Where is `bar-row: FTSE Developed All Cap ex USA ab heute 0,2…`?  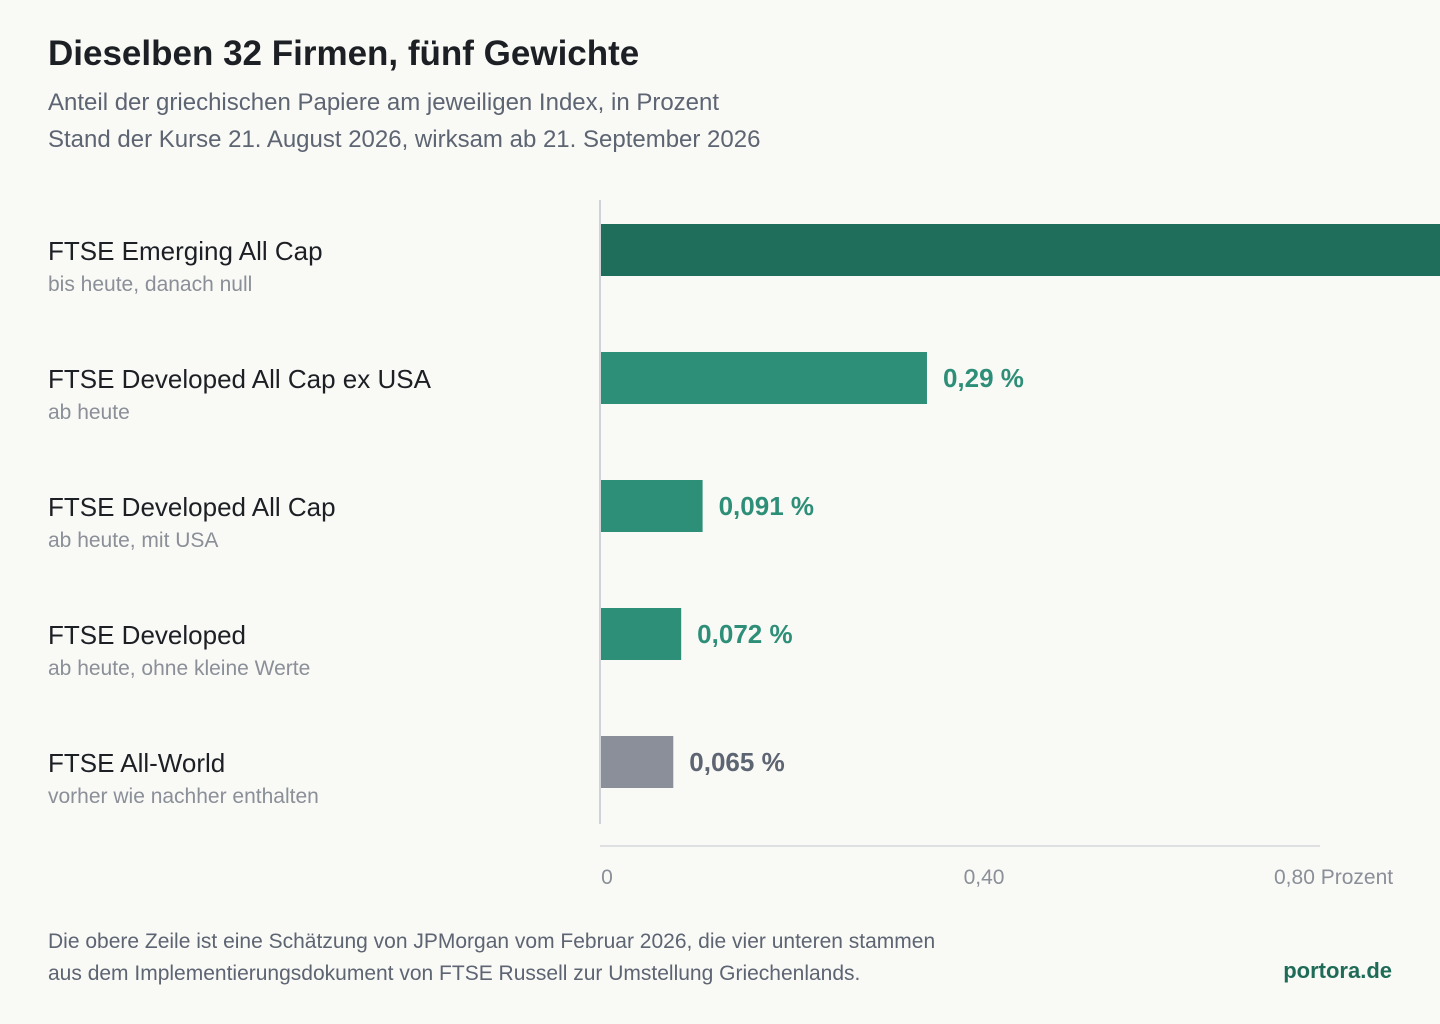
bar-row: FTSE Developed All Cap ex USA ab heute 0,2… is located at coordinates (536, 388).